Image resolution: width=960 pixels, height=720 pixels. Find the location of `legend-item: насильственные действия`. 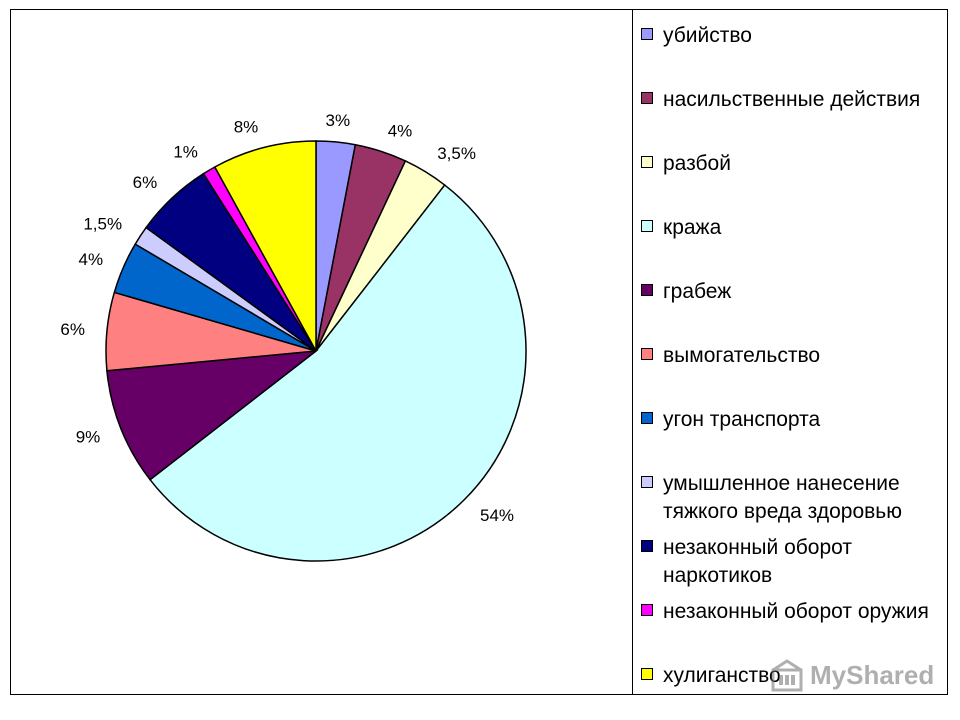

legend-item: насильственные действия is located at coordinates (792, 100).